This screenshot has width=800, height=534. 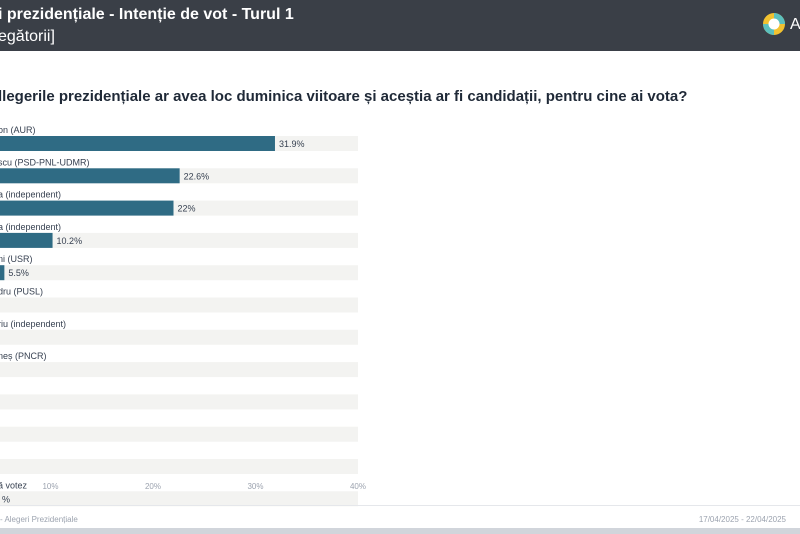 I want to click on category-label: ni (USR), so click(x=16, y=259).